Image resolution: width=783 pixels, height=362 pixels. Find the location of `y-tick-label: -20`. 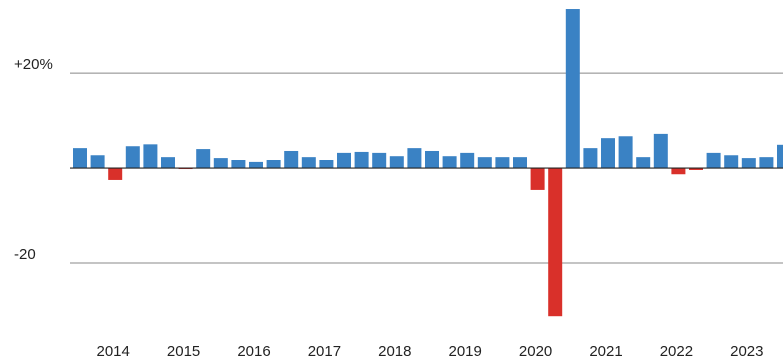

y-tick-label: -20 is located at coordinates (25, 254).